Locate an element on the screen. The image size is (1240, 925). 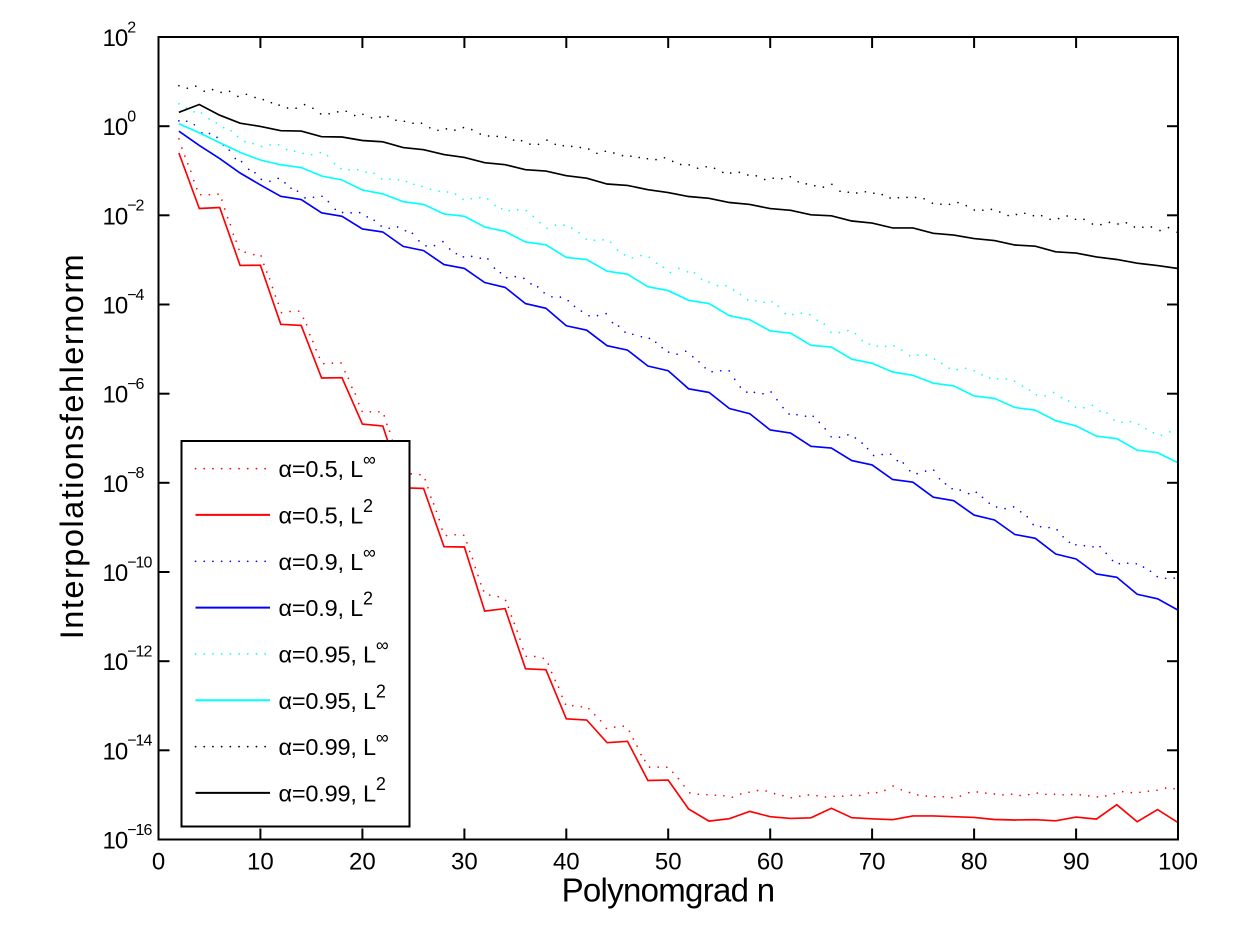
svg-text: 70 is located at coordinates (872, 862).